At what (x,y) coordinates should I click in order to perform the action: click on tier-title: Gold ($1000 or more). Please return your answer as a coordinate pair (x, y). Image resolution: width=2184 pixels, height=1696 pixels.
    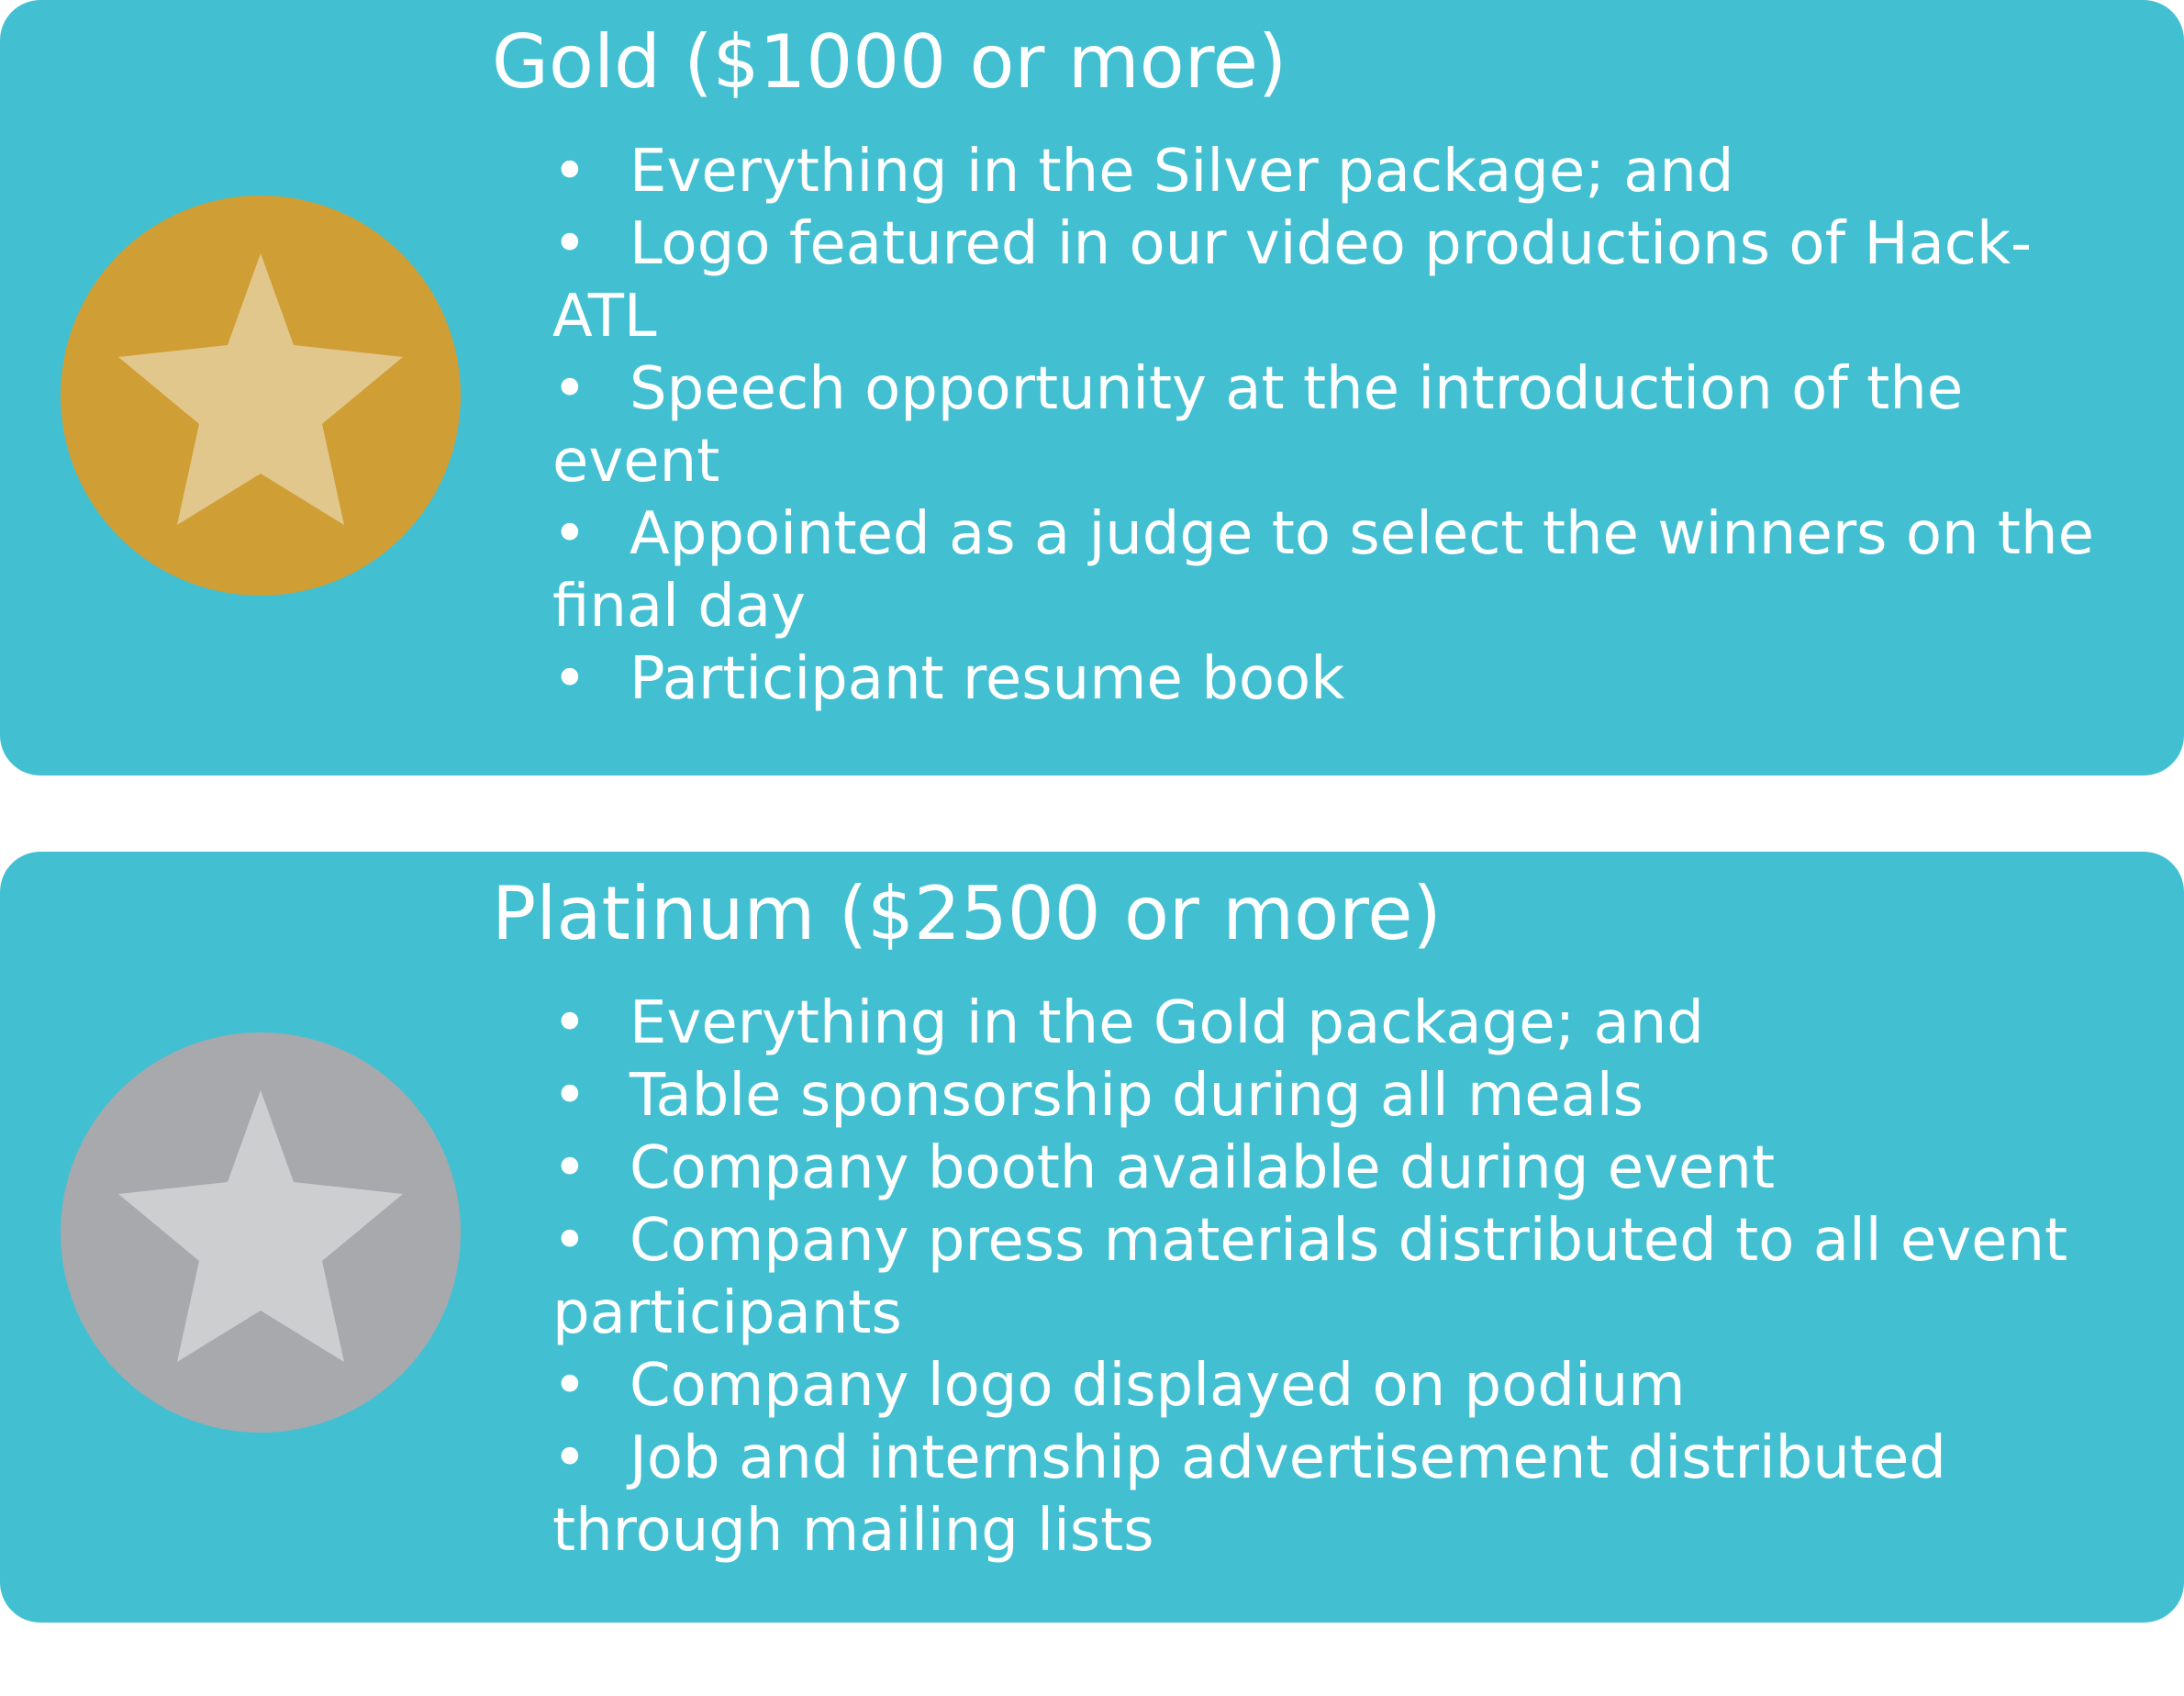
    Looking at the image, I should click on (889, 62).